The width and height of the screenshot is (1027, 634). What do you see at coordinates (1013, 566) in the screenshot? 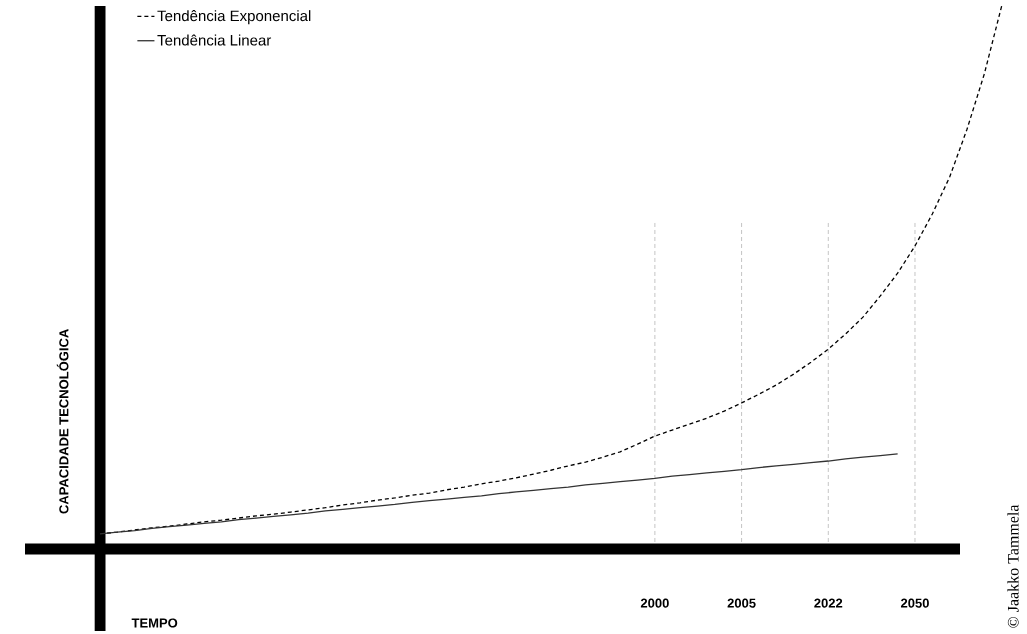
I see `annotation: © Jaakko Tammela` at bounding box center [1013, 566].